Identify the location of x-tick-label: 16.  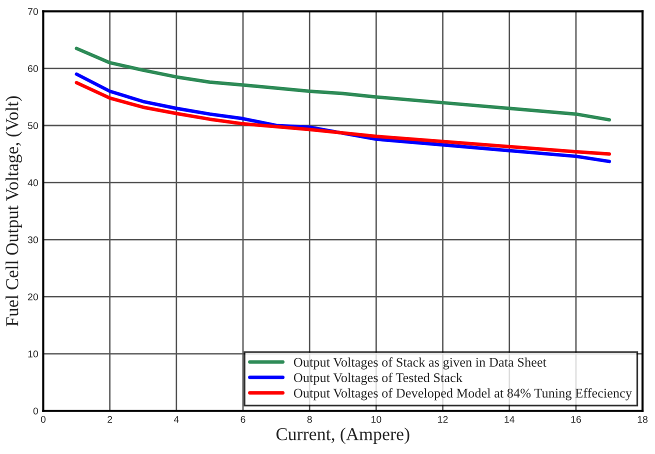
(576, 419).